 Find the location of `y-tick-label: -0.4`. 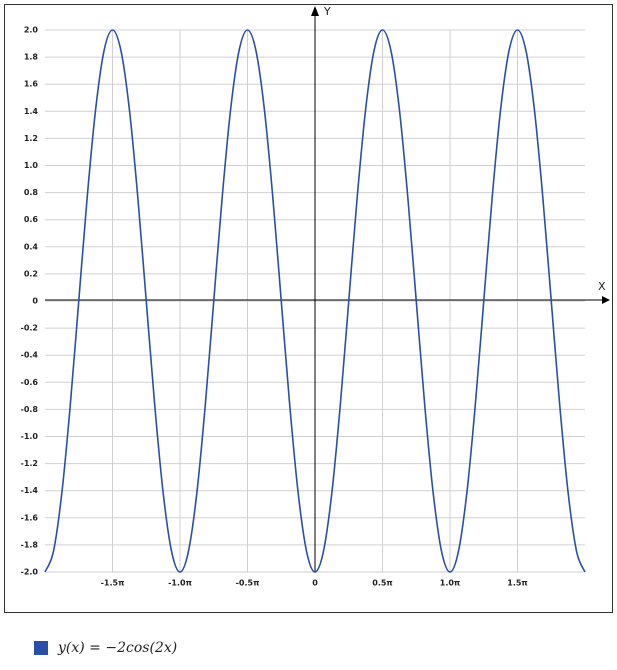

y-tick-label: -0.4 is located at coordinates (30, 355).